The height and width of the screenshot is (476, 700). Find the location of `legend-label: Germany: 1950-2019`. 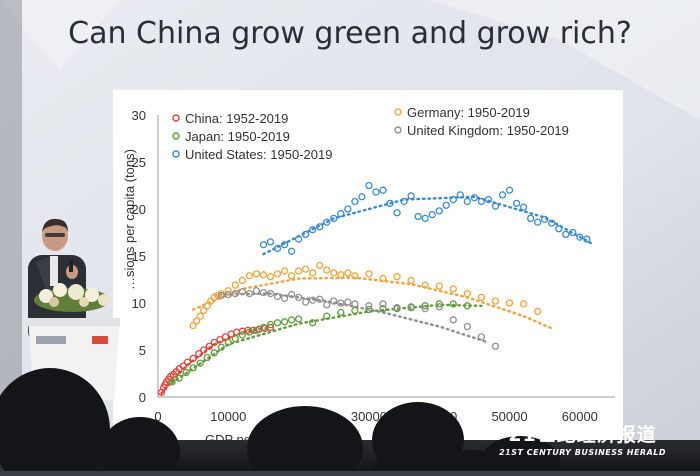

legend-label: Germany: 1950-2019 is located at coordinates (468, 112).